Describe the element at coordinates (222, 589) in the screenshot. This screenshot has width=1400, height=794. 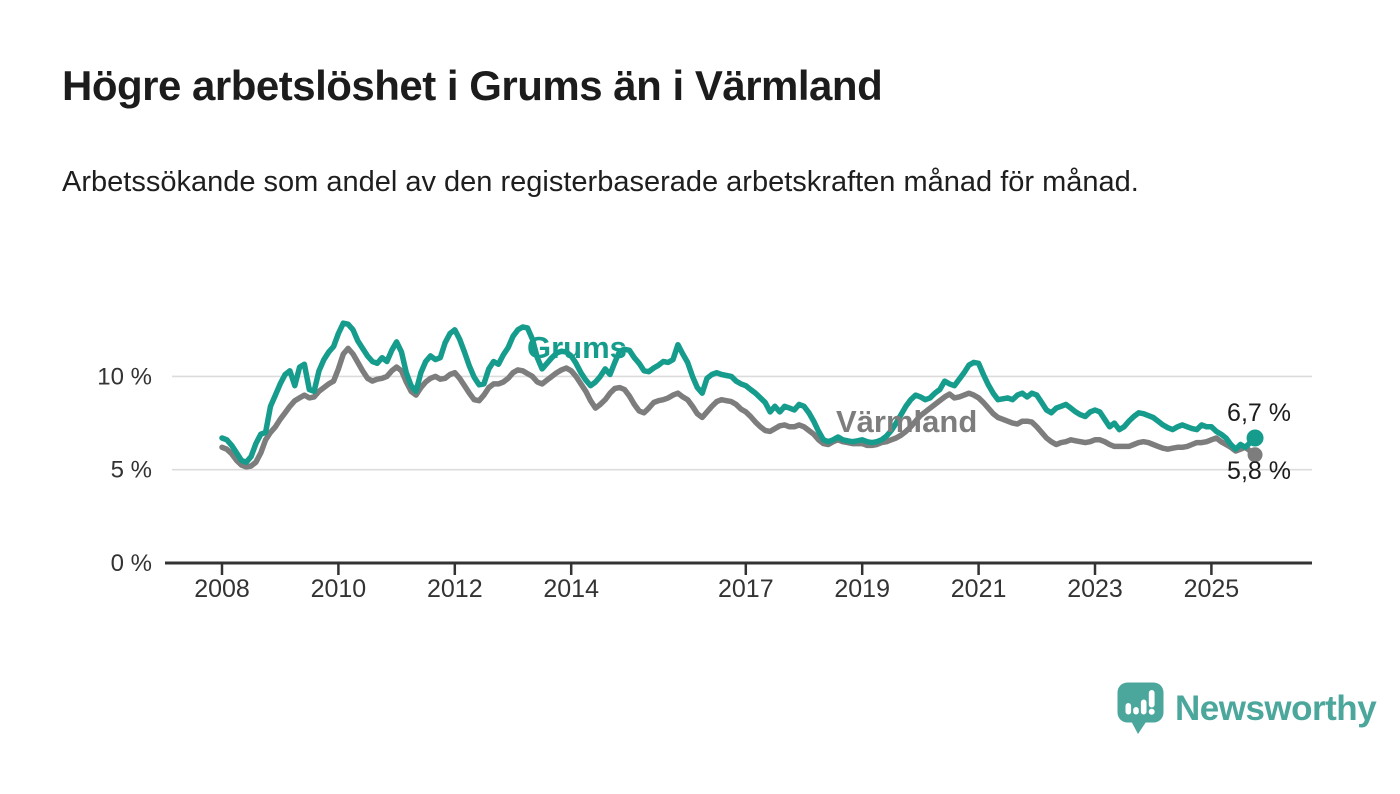
I see `x-tick-label: 2008` at that location.